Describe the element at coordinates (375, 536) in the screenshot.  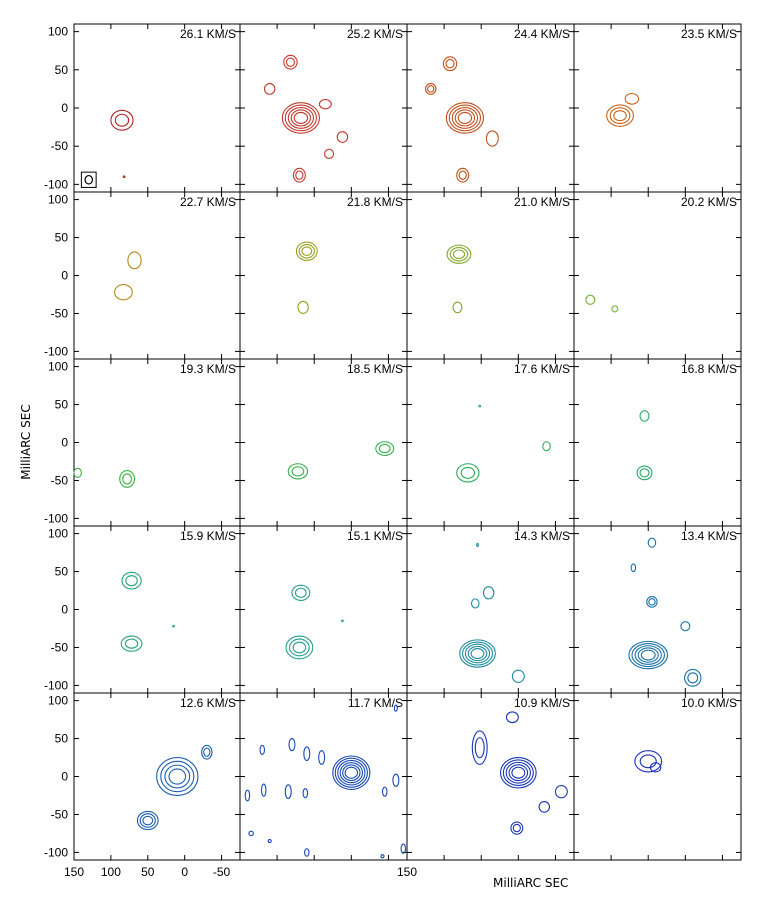
I see `velocity-label: 15.1 KM/S` at that location.